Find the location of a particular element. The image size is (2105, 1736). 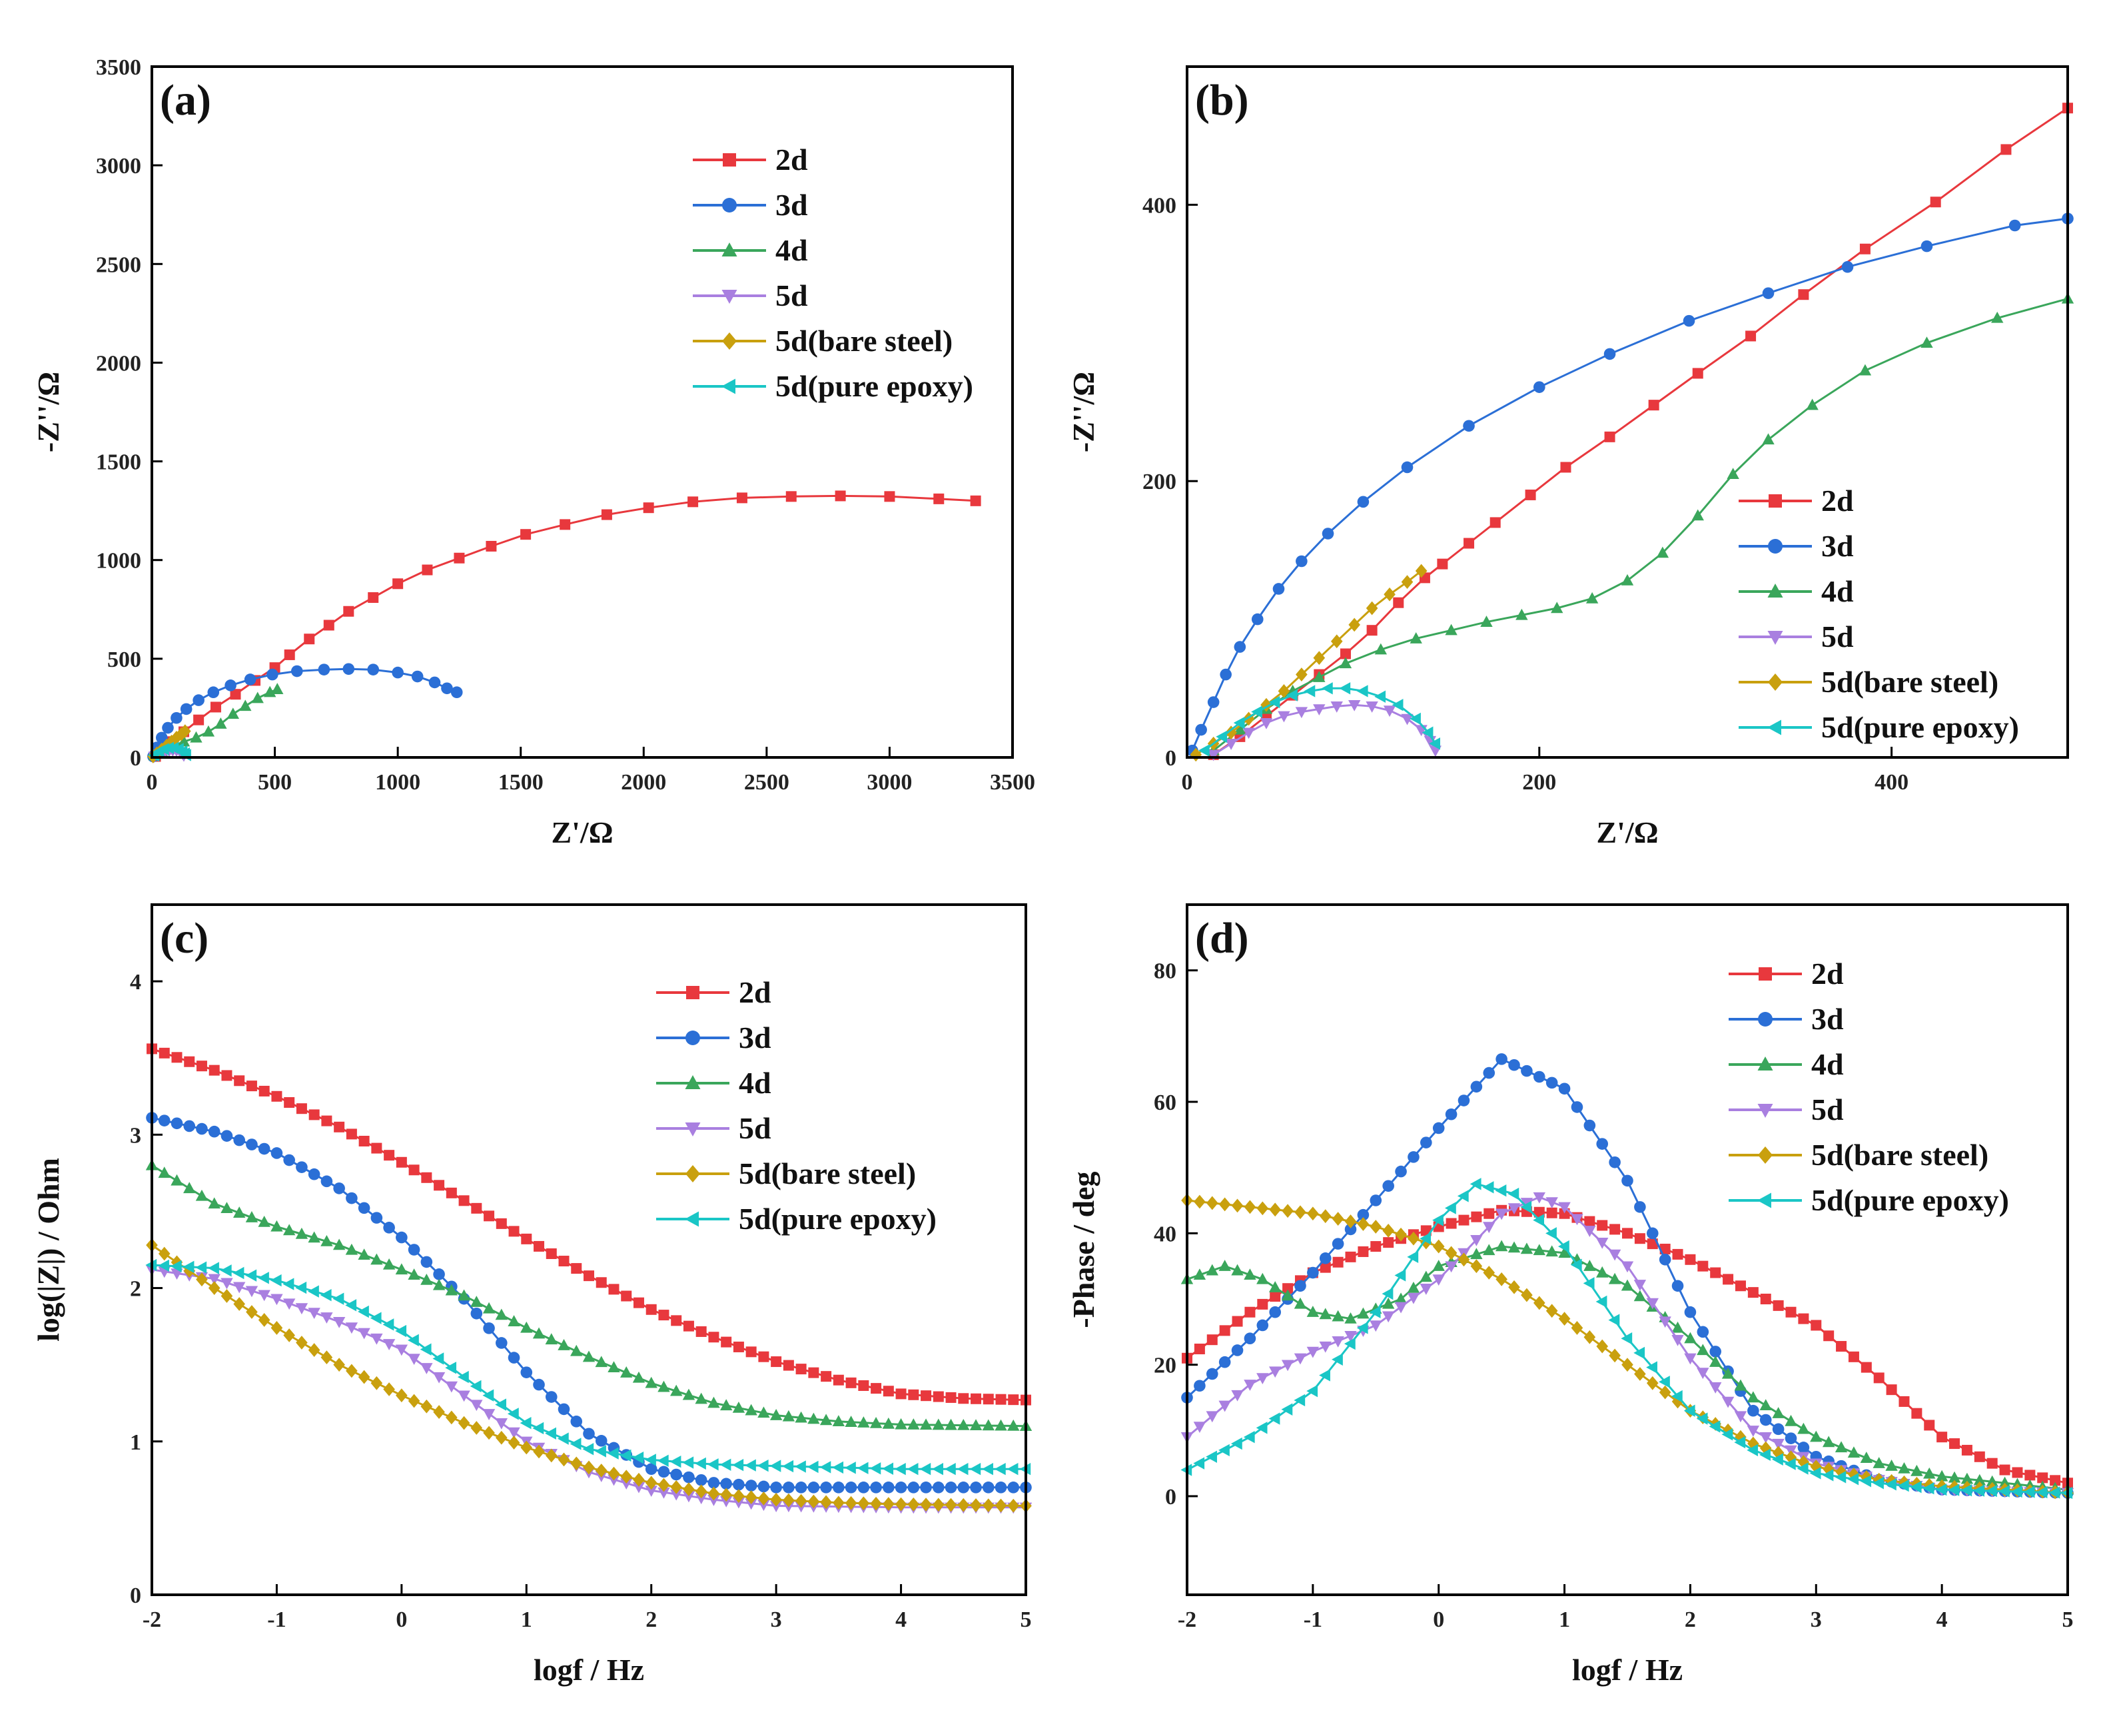

y-tick-label: 40 is located at coordinates (1165, 1234).